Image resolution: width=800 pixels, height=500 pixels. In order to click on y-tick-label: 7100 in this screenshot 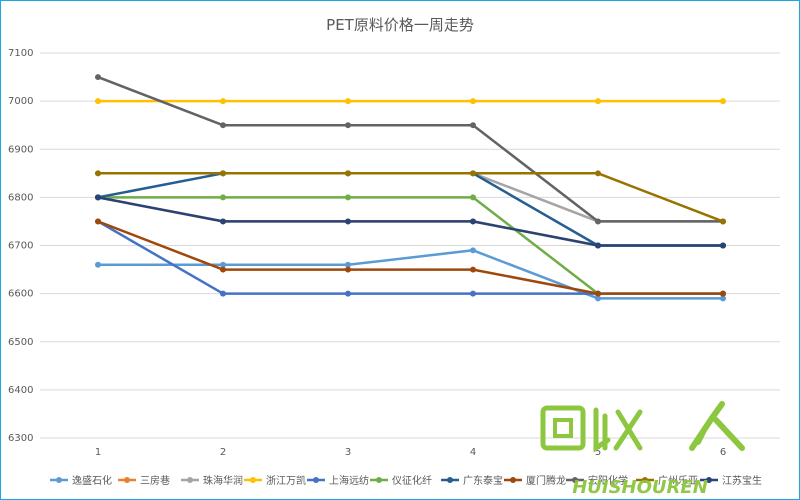, I will do `click(20, 53)`.